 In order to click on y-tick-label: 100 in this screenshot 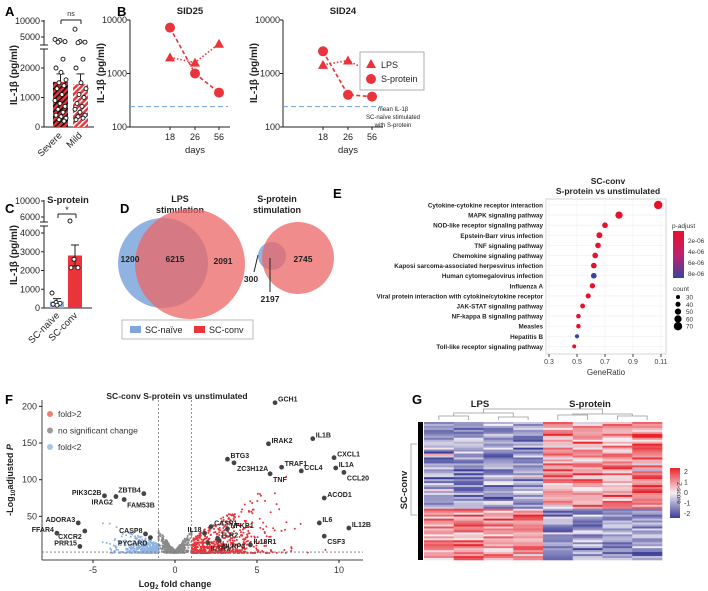, I will do `click(272, 127)`.